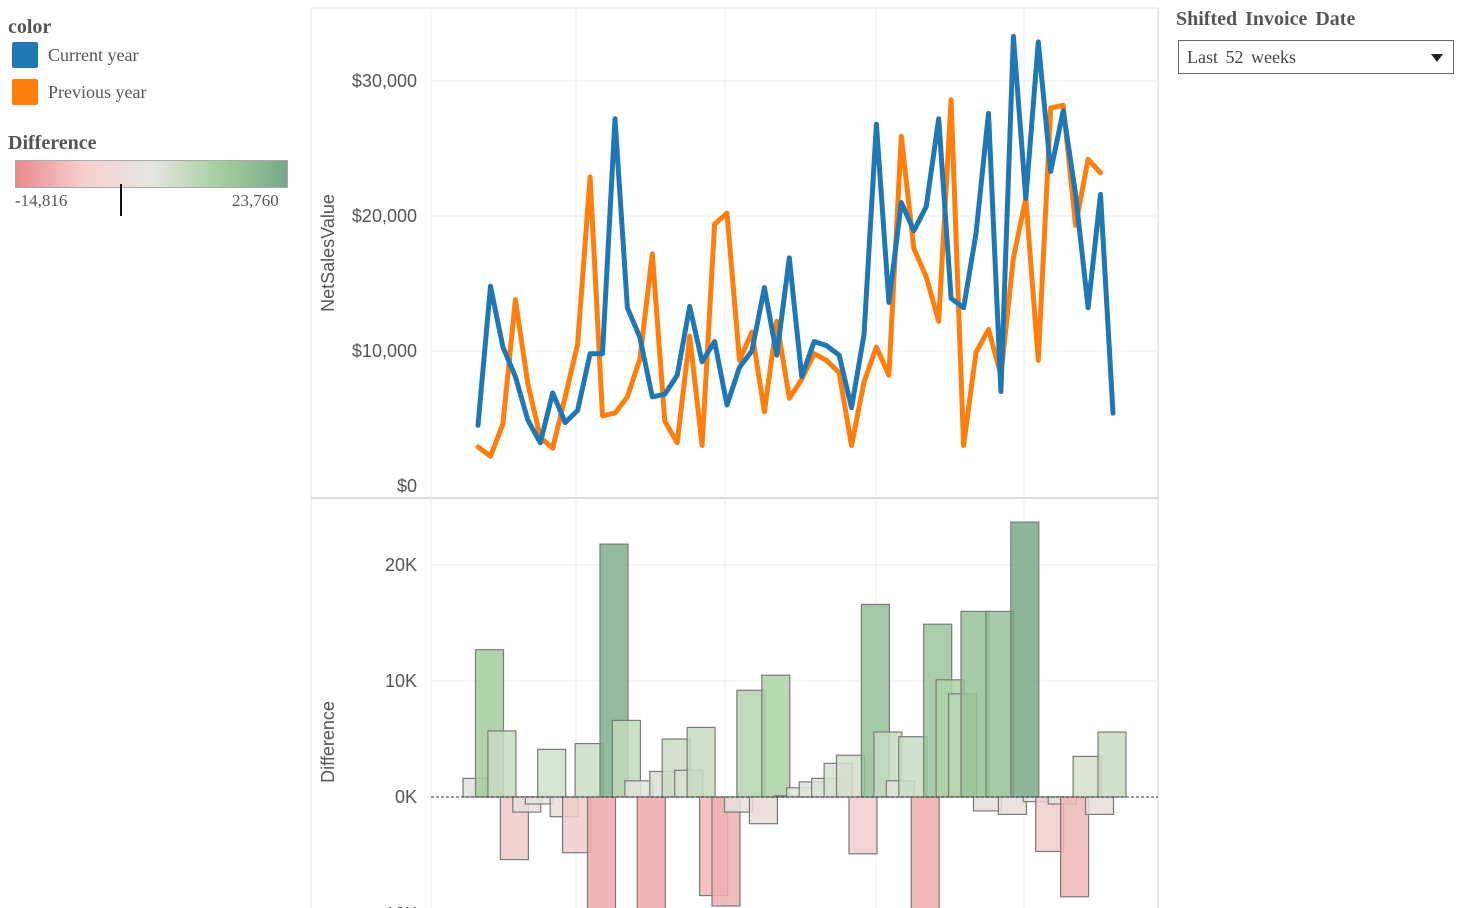 The width and height of the screenshot is (1472, 908). What do you see at coordinates (401, 565) in the screenshot?
I see `bar-y-tick-label: 20K` at bounding box center [401, 565].